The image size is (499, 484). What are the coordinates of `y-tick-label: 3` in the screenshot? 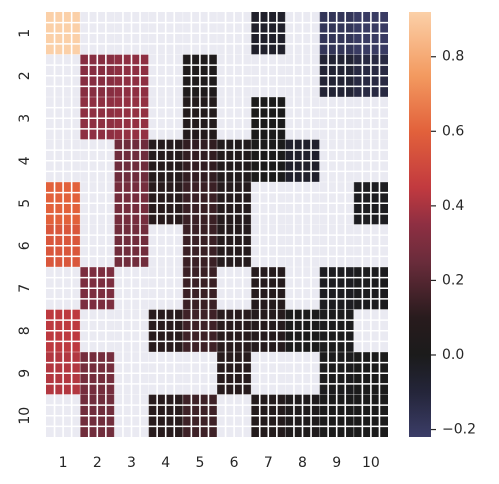 It's located at (25, 118).